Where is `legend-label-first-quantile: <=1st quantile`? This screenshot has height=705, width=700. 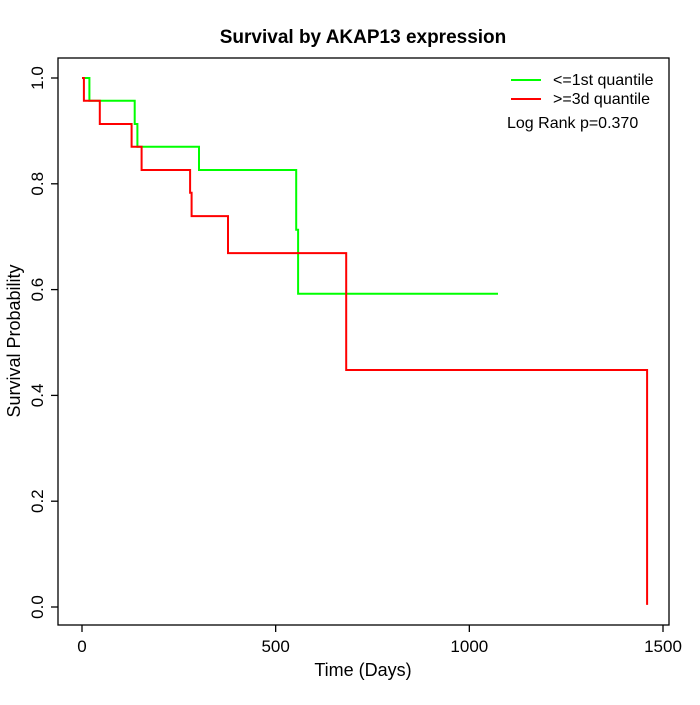 legend-label-first-quantile: <=1st quantile is located at coordinates (603, 80).